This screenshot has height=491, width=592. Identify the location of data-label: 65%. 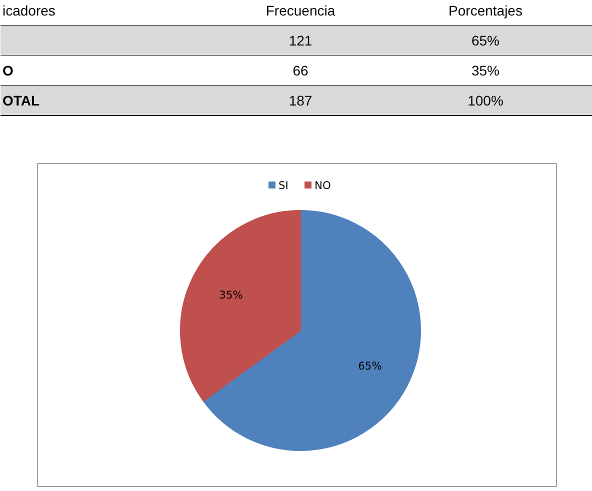
(370, 365).